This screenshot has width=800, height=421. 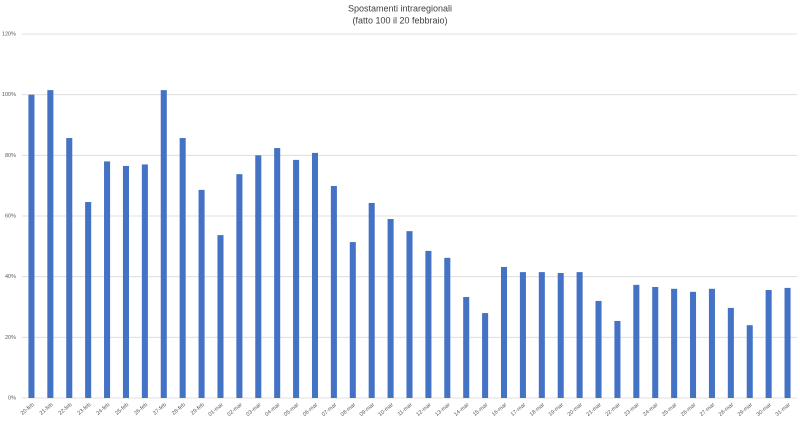 I want to click on x-tick-label: 23-mar, so click(x=631, y=410).